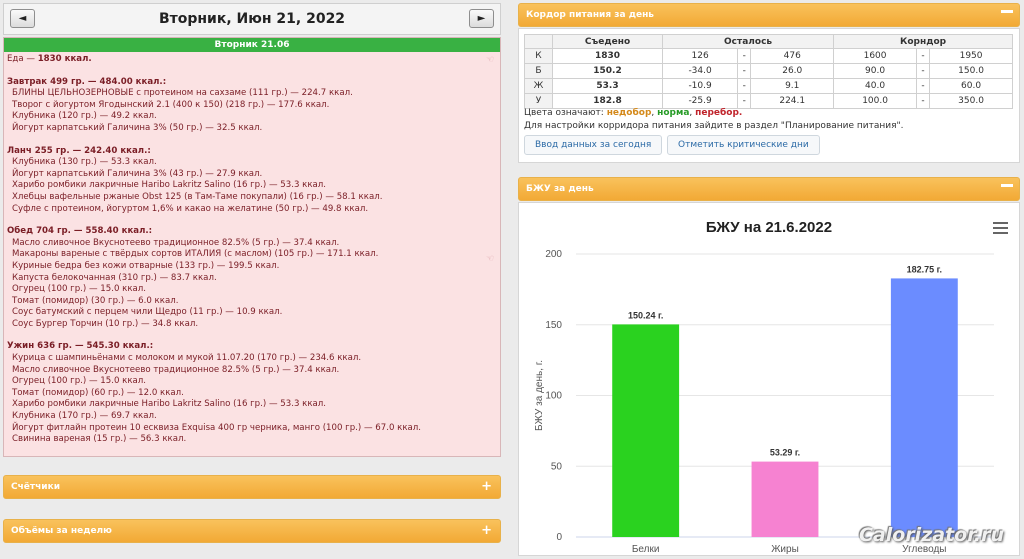  I want to click on corridor-min-cell: 1600, so click(875, 56).